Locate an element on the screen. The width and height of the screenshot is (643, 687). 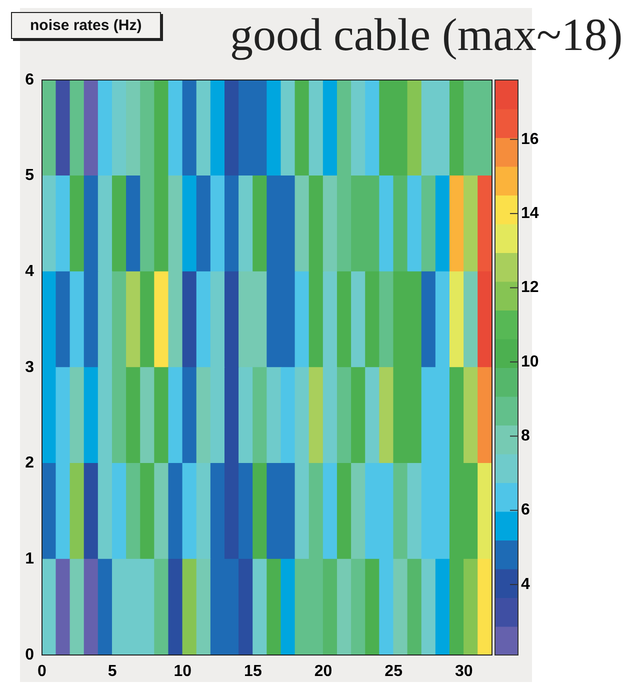
color-bar-label: 16 is located at coordinates (530, 139).